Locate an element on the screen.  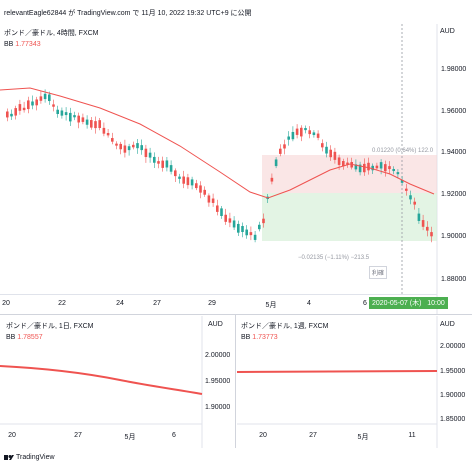
weekly-xtick: 11 is located at coordinates (412, 435).